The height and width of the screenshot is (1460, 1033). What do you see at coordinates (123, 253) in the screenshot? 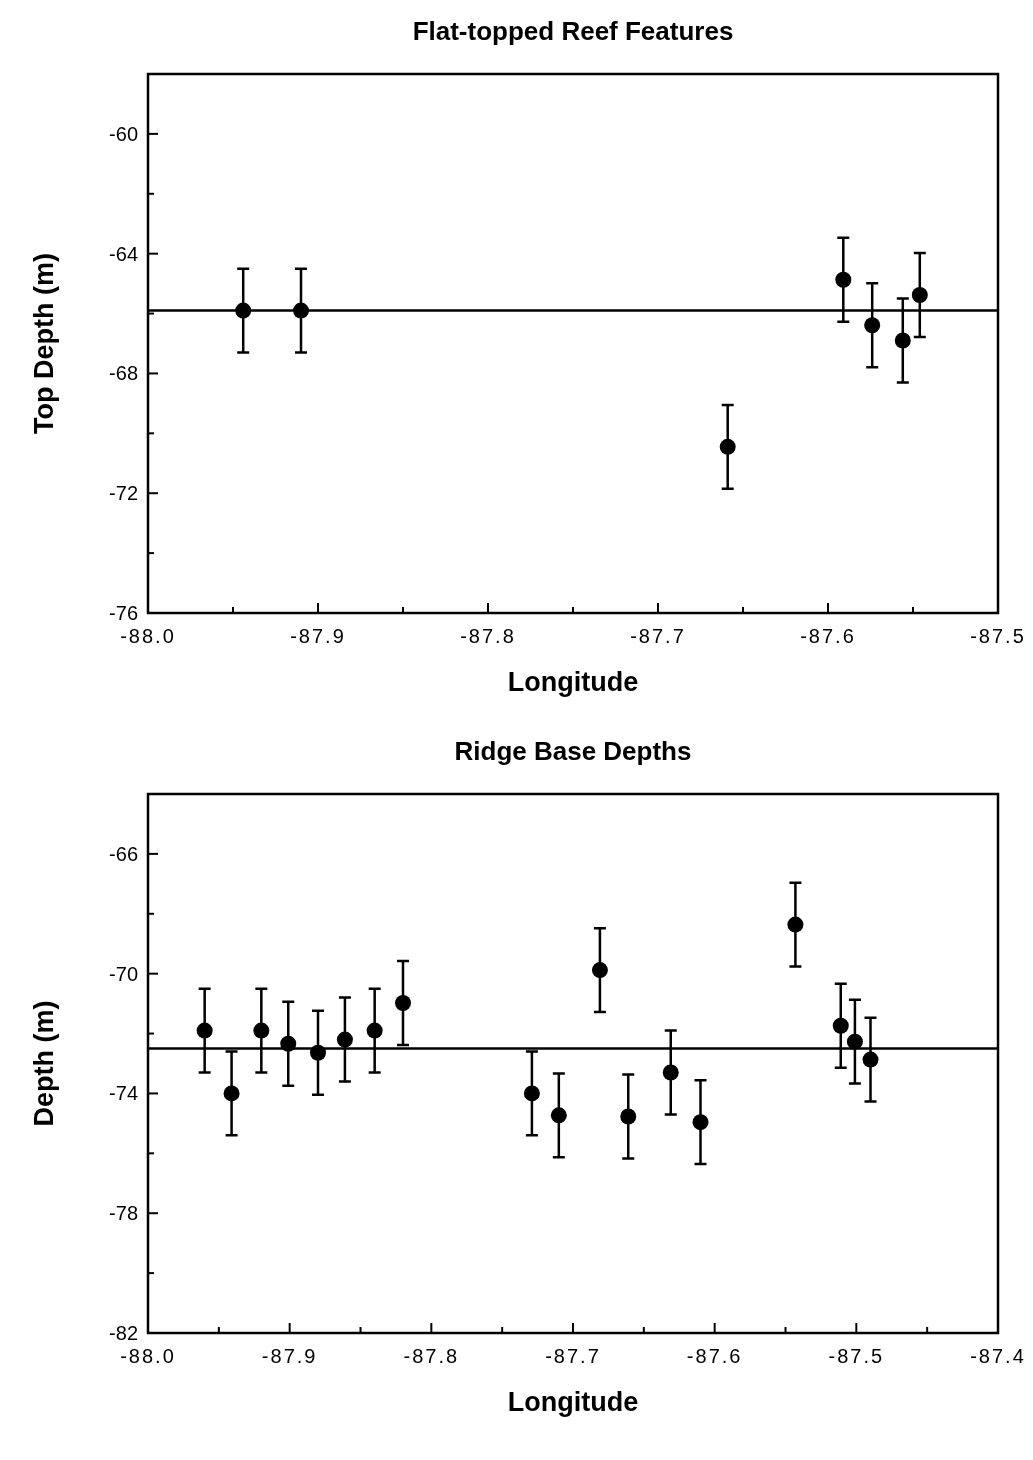
I see `y-tick-label: -64` at bounding box center [123, 253].